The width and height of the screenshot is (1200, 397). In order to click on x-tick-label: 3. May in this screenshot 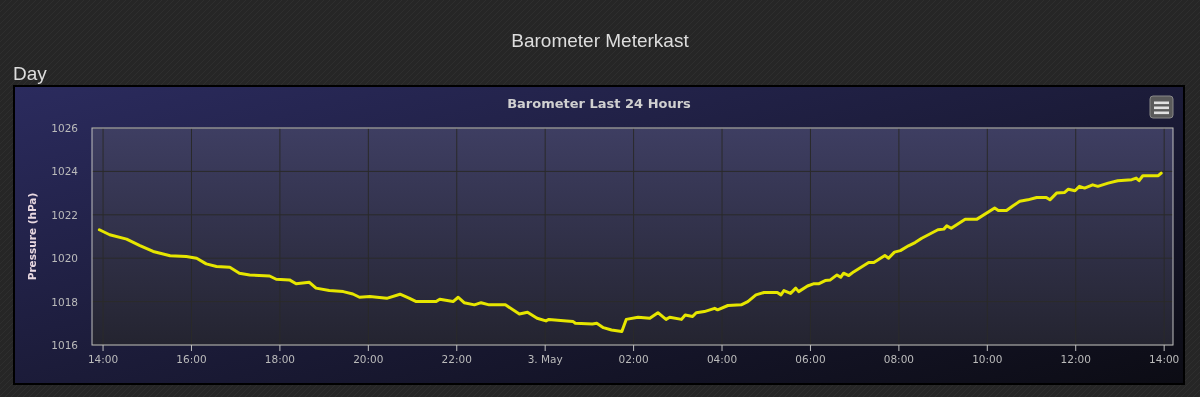, I will do `click(545, 359)`.